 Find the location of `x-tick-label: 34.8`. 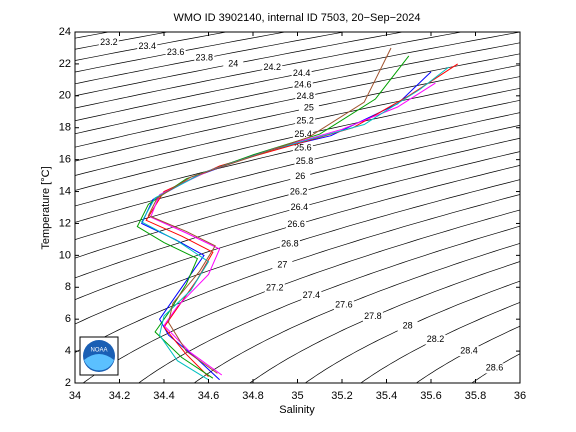

x-tick-label: 34.8 is located at coordinates (252, 396).